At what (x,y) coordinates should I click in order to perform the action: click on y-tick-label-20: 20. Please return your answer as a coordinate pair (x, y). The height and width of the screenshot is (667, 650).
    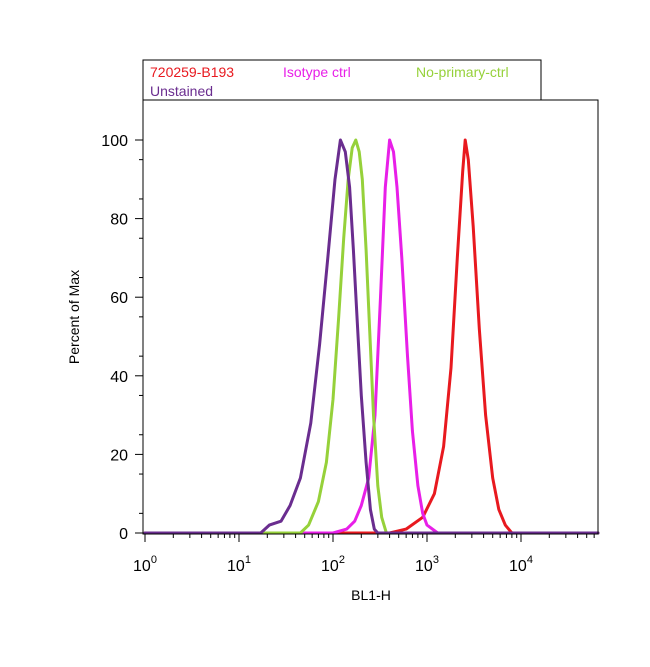
    Looking at the image, I should click on (119, 455).